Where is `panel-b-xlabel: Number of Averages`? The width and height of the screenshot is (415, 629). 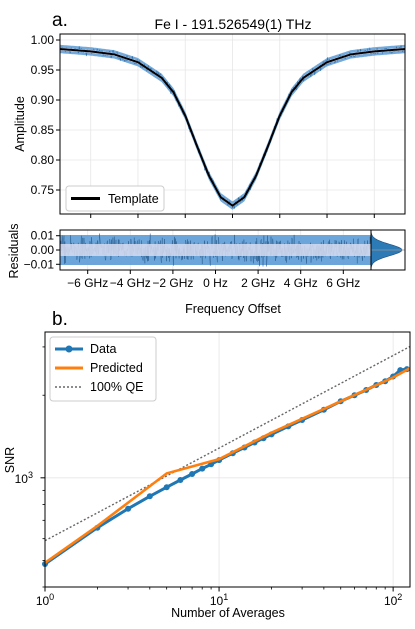
panel-b-xlabel: Number of Averages is located at coordinates (228, 613).